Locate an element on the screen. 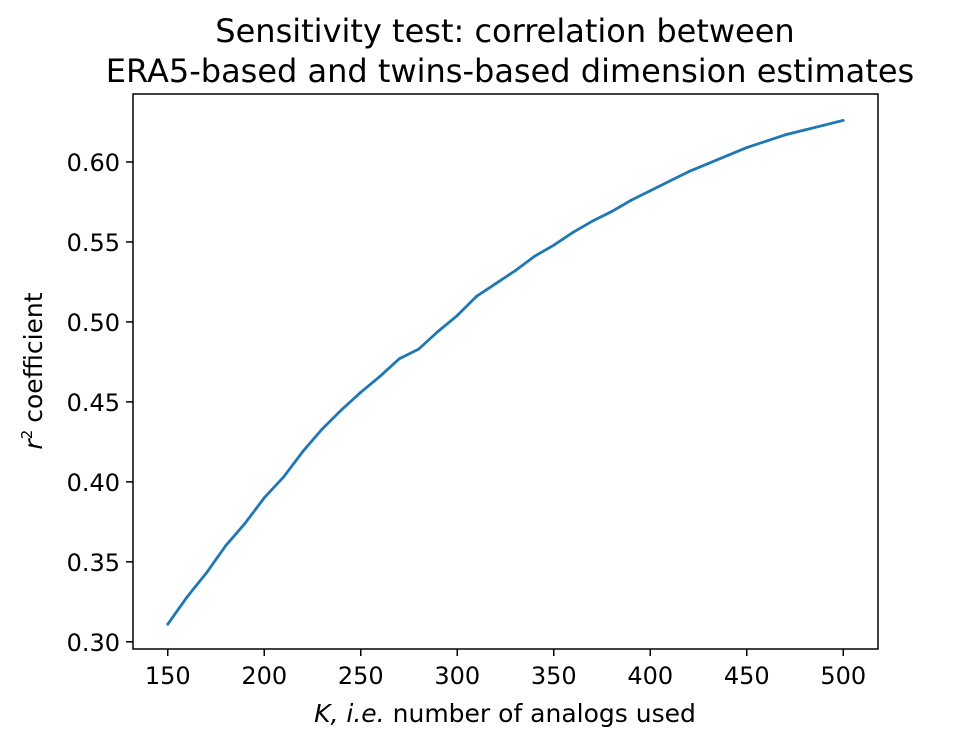 This screenshot has height=746, width=966. y-axis-label: r2 coefficient is located at coordinates (33, 370).